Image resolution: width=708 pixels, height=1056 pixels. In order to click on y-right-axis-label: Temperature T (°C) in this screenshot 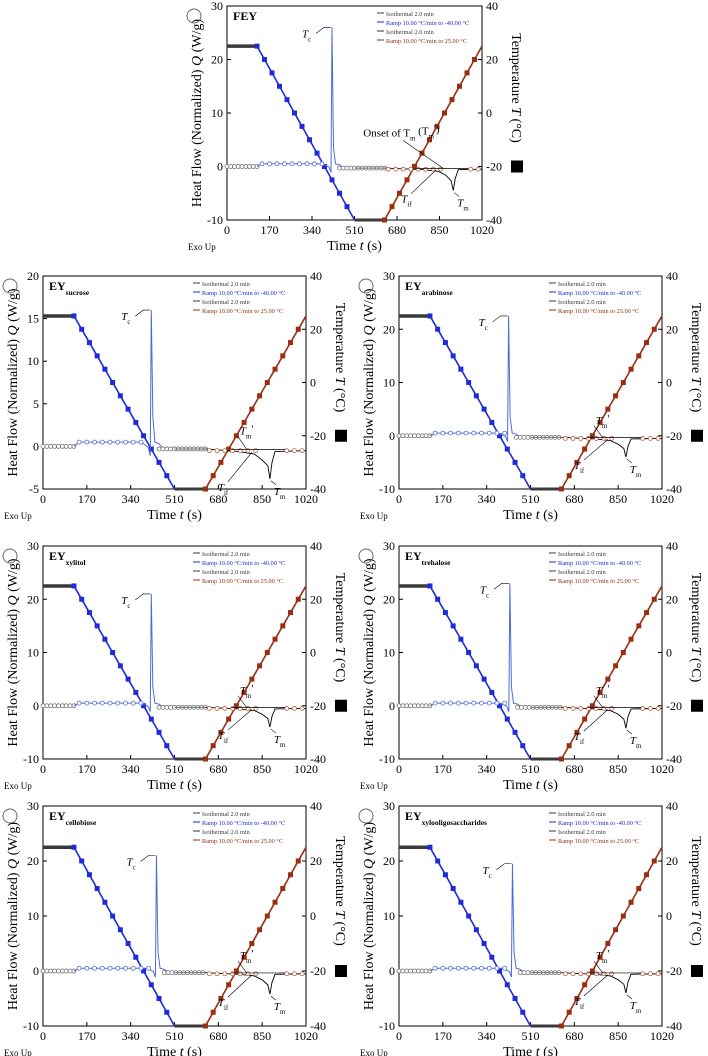, I will do `click(695, 358)`.